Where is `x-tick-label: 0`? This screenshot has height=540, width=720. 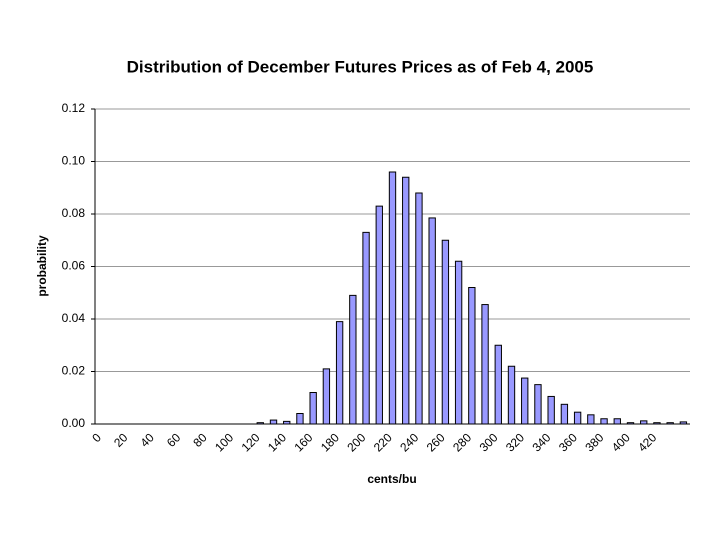 x-tick-label: 0 is located at coordinates (96, 437).